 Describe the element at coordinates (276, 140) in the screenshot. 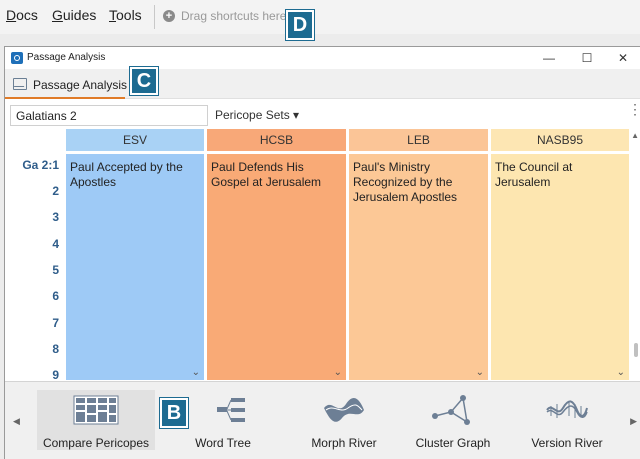

I see `column-header-hcsb: HCSB` at that location.